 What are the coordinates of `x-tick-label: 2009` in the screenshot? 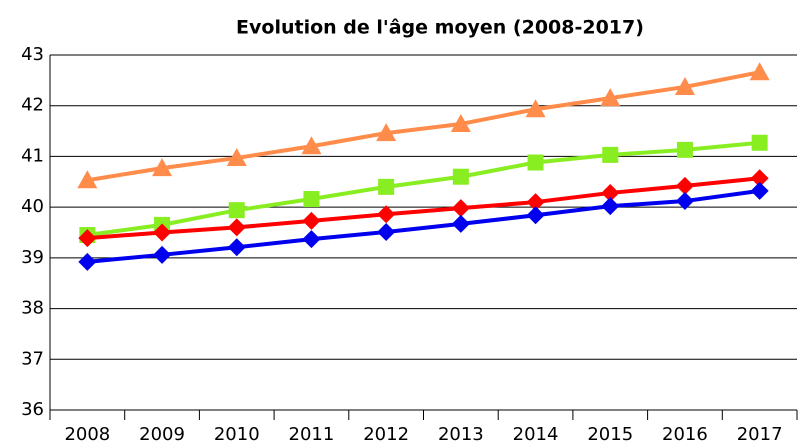 It's located at (162, 433).